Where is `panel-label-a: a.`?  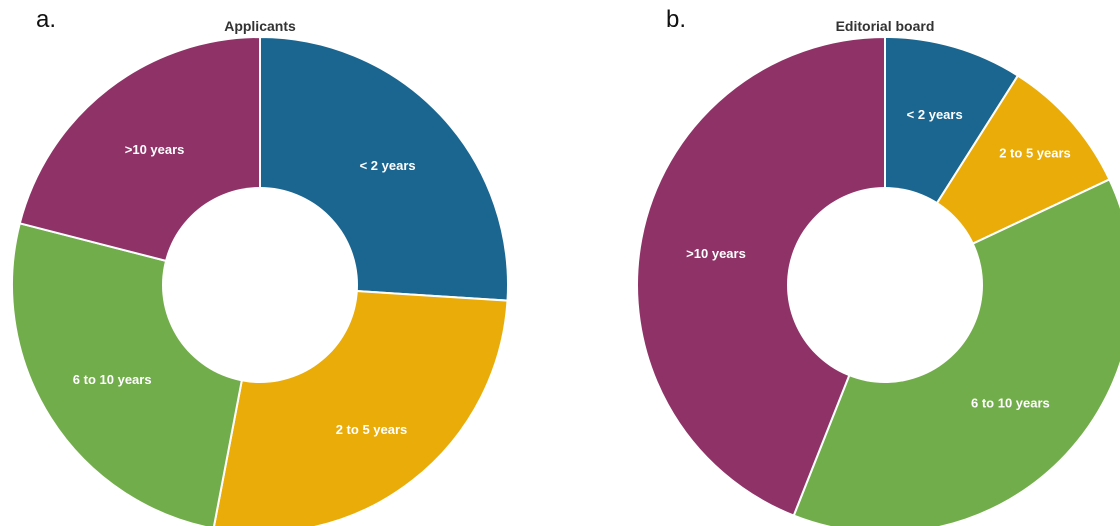
panel-label-a: a. is located at coordinates (46, 19).